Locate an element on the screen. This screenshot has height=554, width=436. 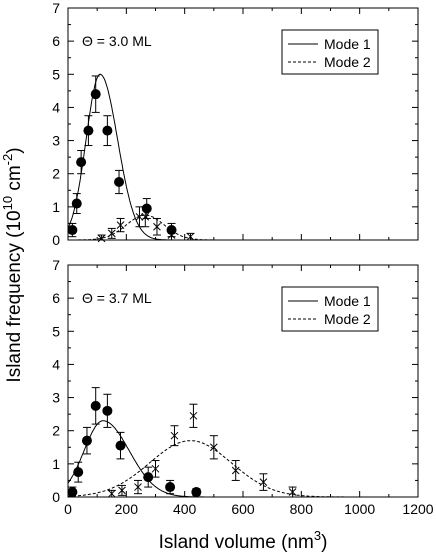
x-tick-label: 1200 is located at coordinates (417, 509).